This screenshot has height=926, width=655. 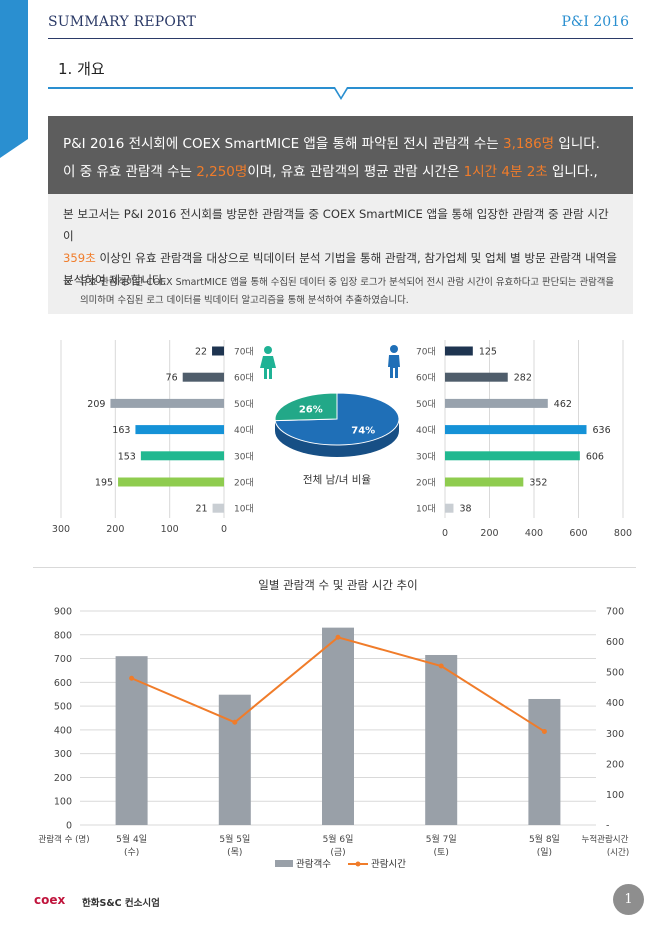 What do you see at coordinates (244, 378) in the screenshot?
I see `category-label: 60대` at bounding box center [244, 378].